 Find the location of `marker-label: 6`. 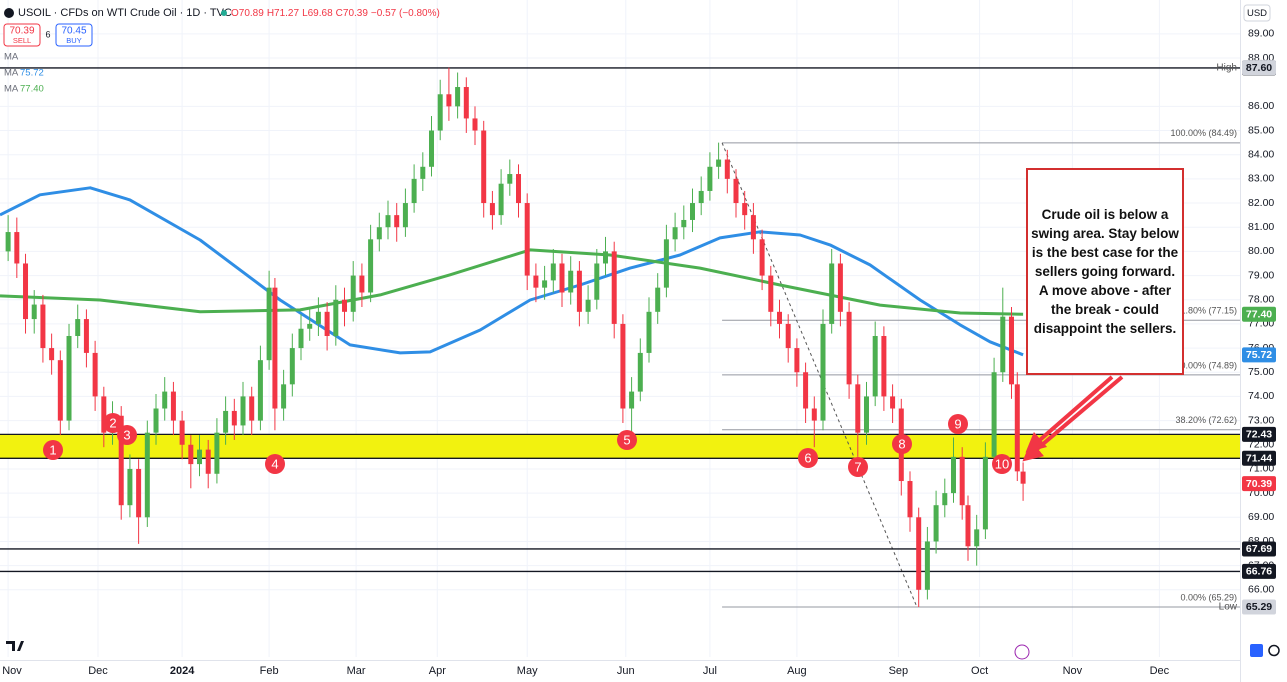

marker-label: 6 is located at coordinates (807, 457).